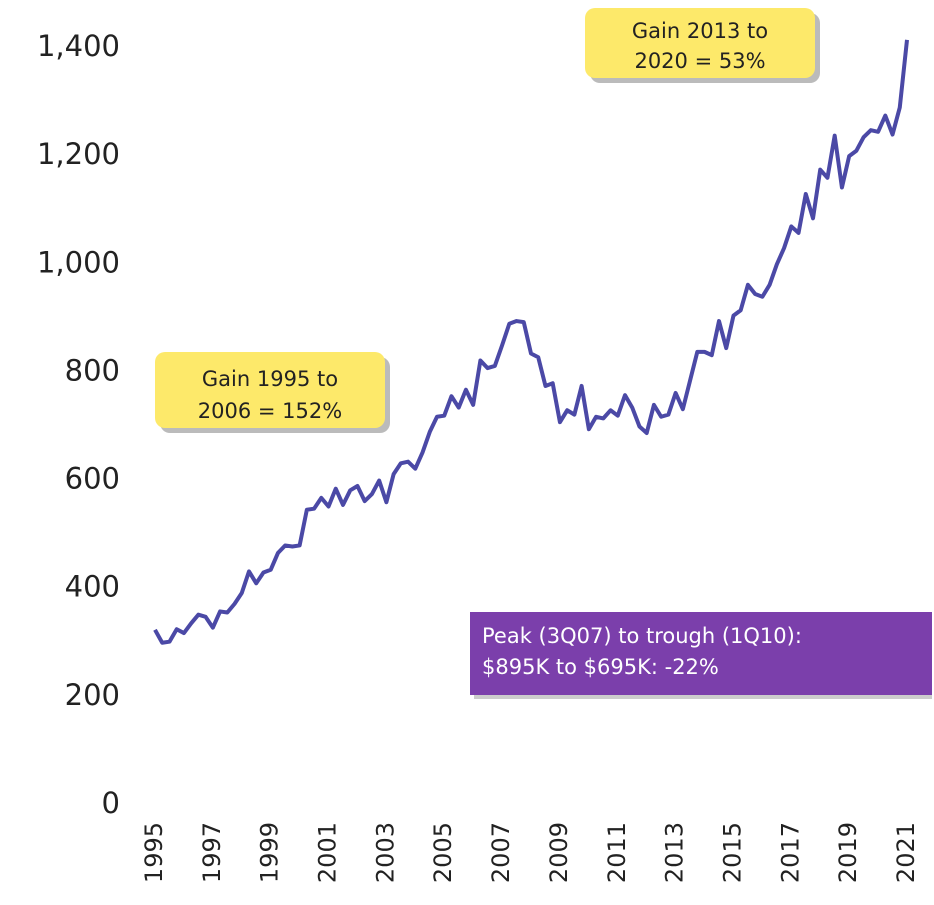  I want to click on y-tick-label: 200, so click(92, 695).